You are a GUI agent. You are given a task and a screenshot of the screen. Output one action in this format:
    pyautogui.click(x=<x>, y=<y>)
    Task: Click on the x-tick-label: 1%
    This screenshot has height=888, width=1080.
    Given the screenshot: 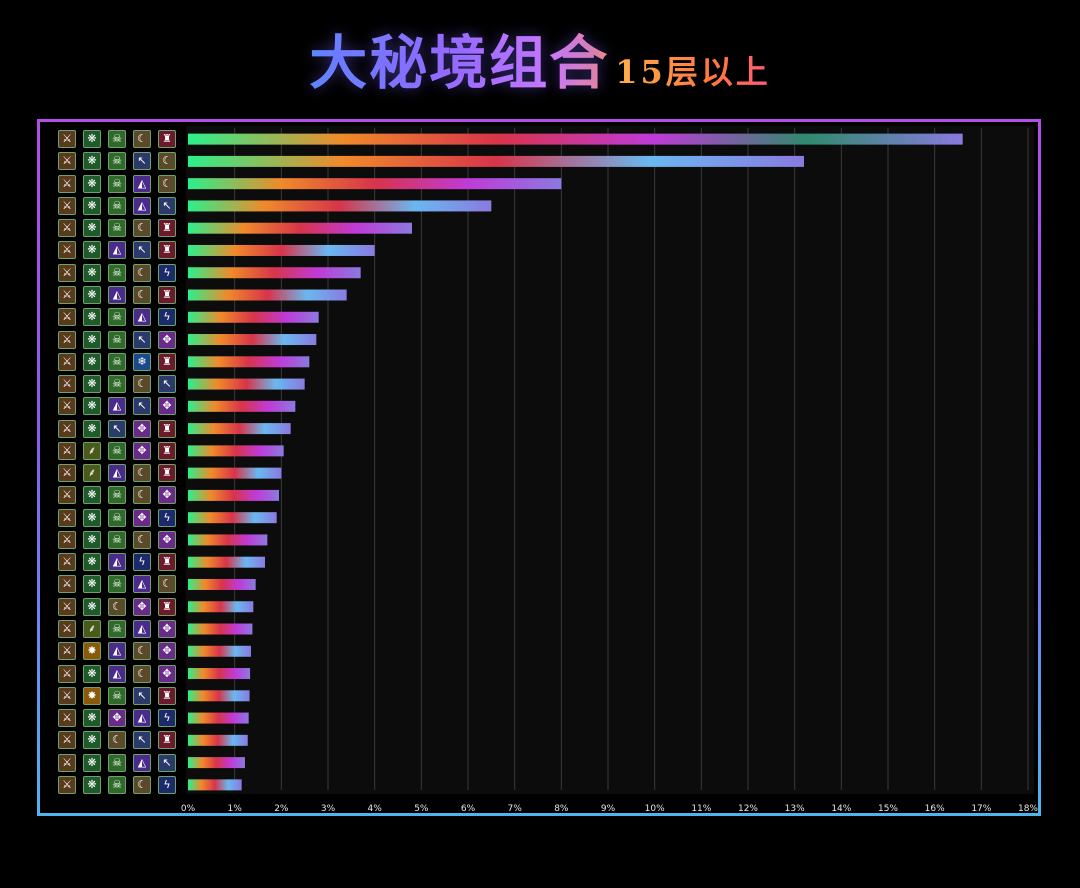 What is the action you would take?
    pyautogui.click(x=235, y=809)
    